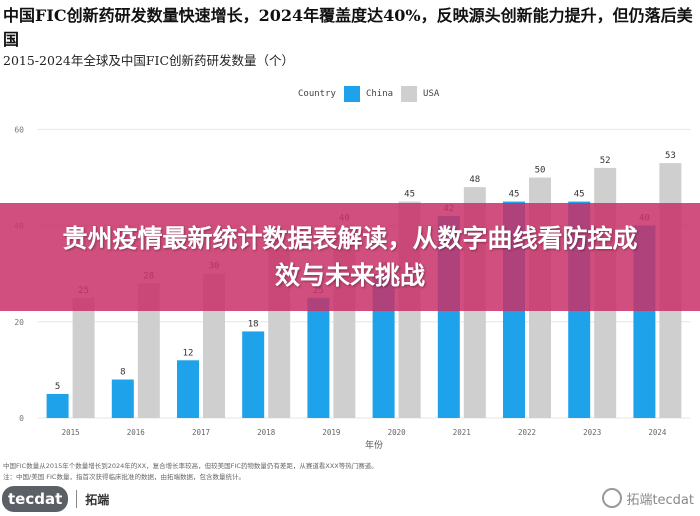  What do you see at coordinates (462, 432) in the screenshot?
I see `x-tick-label: 2021` at bounding box center [462, 432].